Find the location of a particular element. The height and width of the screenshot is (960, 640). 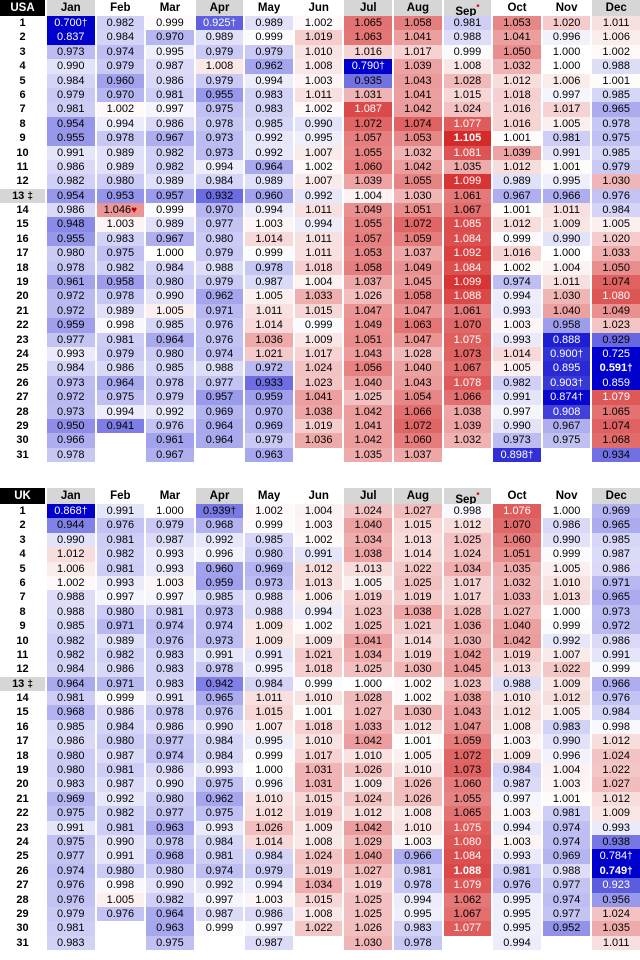

heatmap-cell: 1.022 is located at coordinates (616, 770).